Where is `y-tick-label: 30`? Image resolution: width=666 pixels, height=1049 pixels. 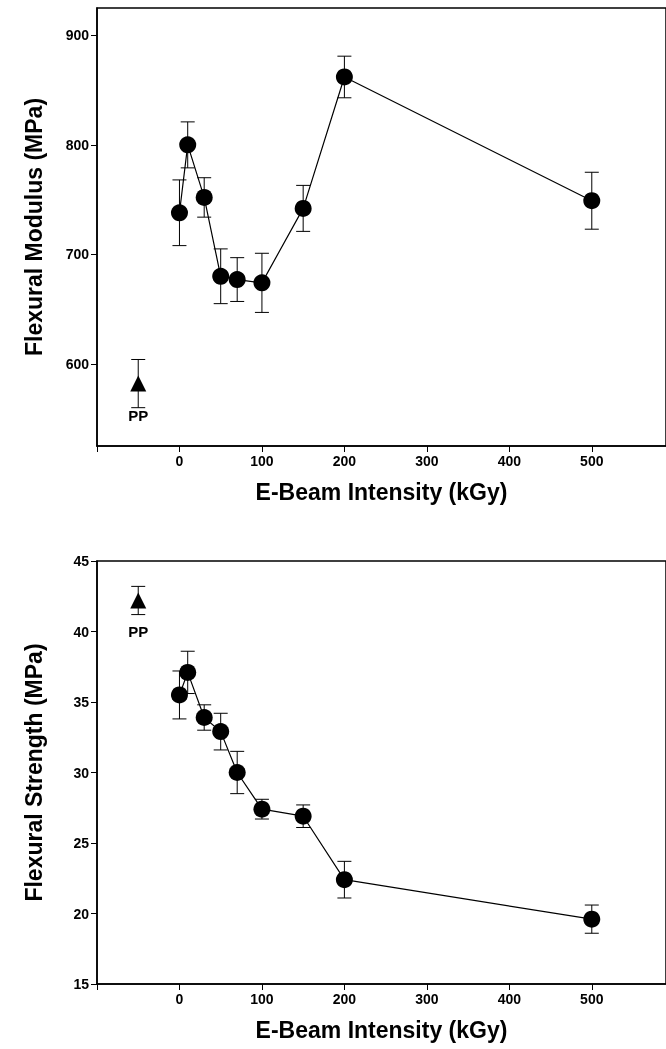
y-tick-label: 30 is located at coordinates (81, 772).